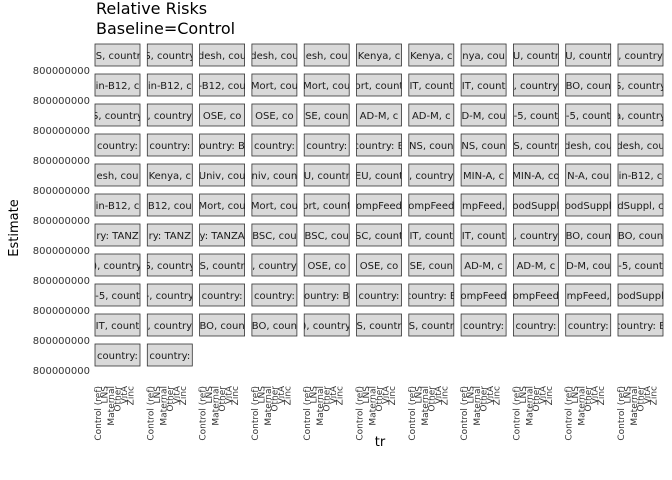 The width and height of the screenshot is (672, 480). What do you see at coordinates (274, 235) in the screenshot?
I see `facet-panel: BSC, cou` at bounding box center [274, 235].